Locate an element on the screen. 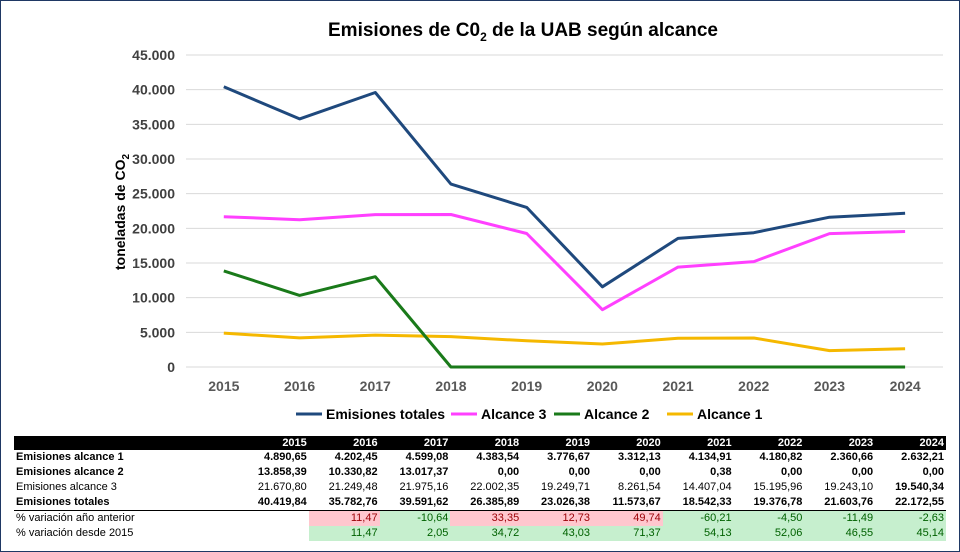  table-cell: 18.542,33 is located at coordinates (698, 503).